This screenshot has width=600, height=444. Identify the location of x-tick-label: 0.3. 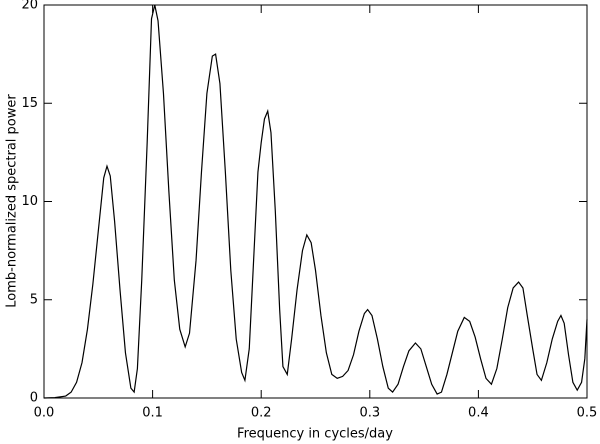
(369, 413).